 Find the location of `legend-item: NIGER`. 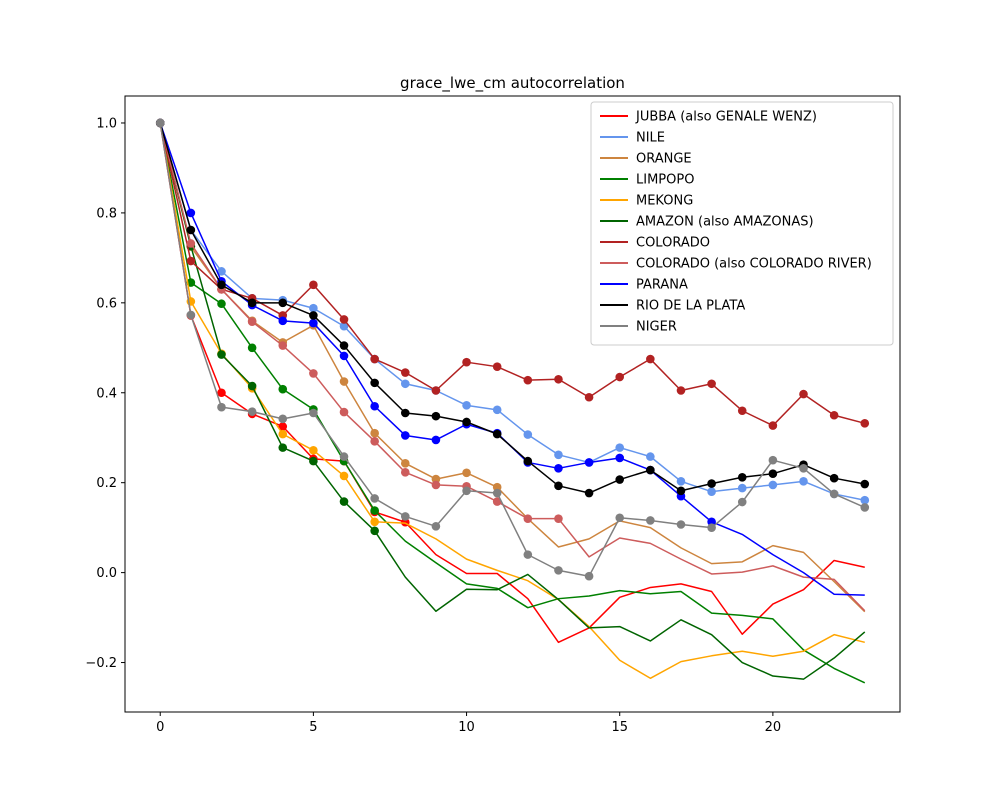

legend-item: NIGER is located at coordinates (638, 327).